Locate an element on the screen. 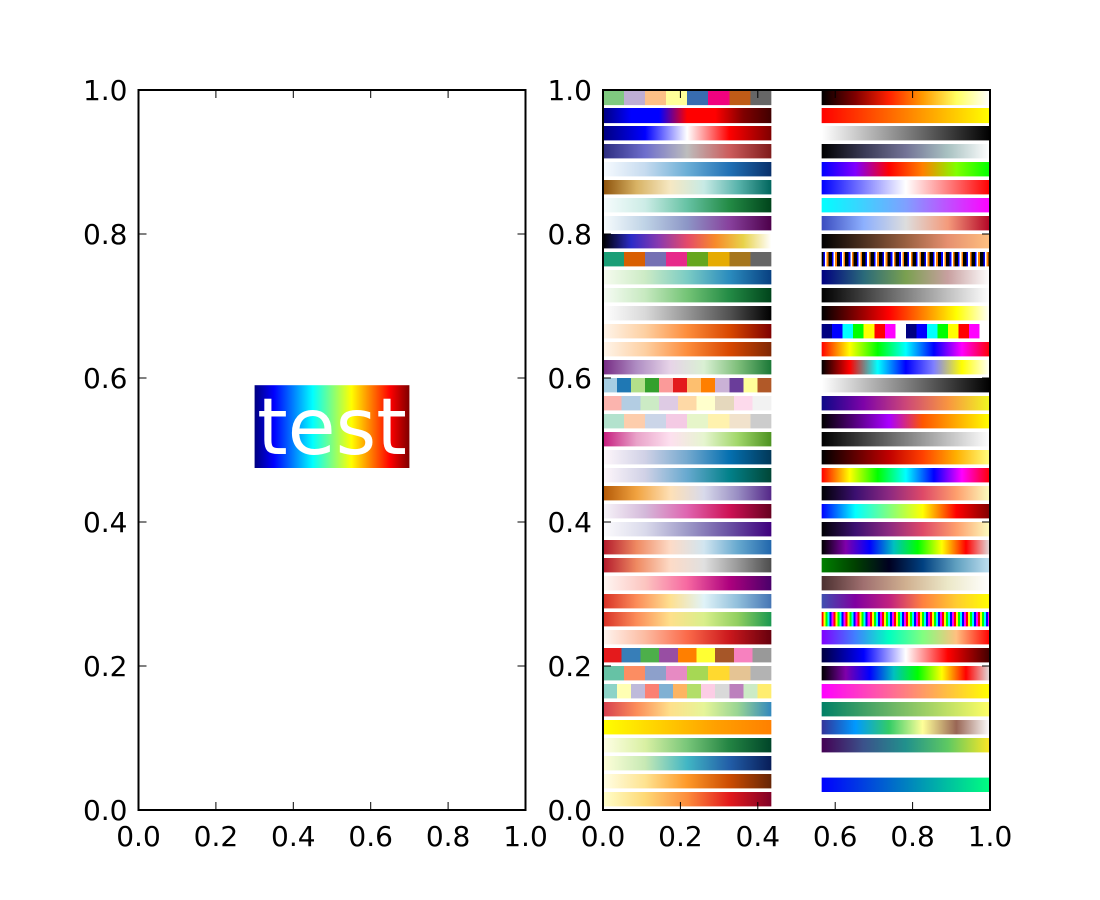 This screenshot has height=900, width=1100. x-tick-label: 1.0 is located at coordinates (990, 836).